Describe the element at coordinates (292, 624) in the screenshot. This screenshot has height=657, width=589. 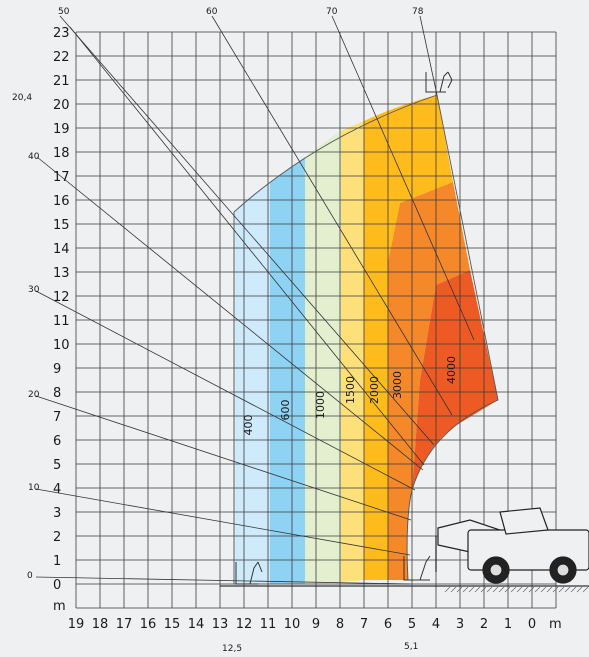
I see `x-tick-label: 10` at that location.